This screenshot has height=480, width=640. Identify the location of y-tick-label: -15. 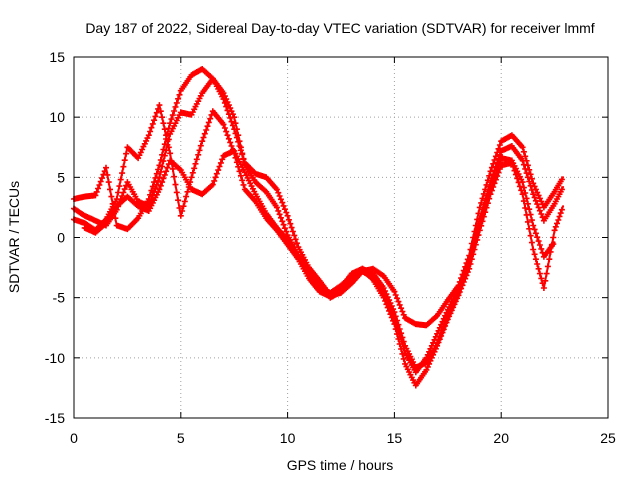
(55, 418).